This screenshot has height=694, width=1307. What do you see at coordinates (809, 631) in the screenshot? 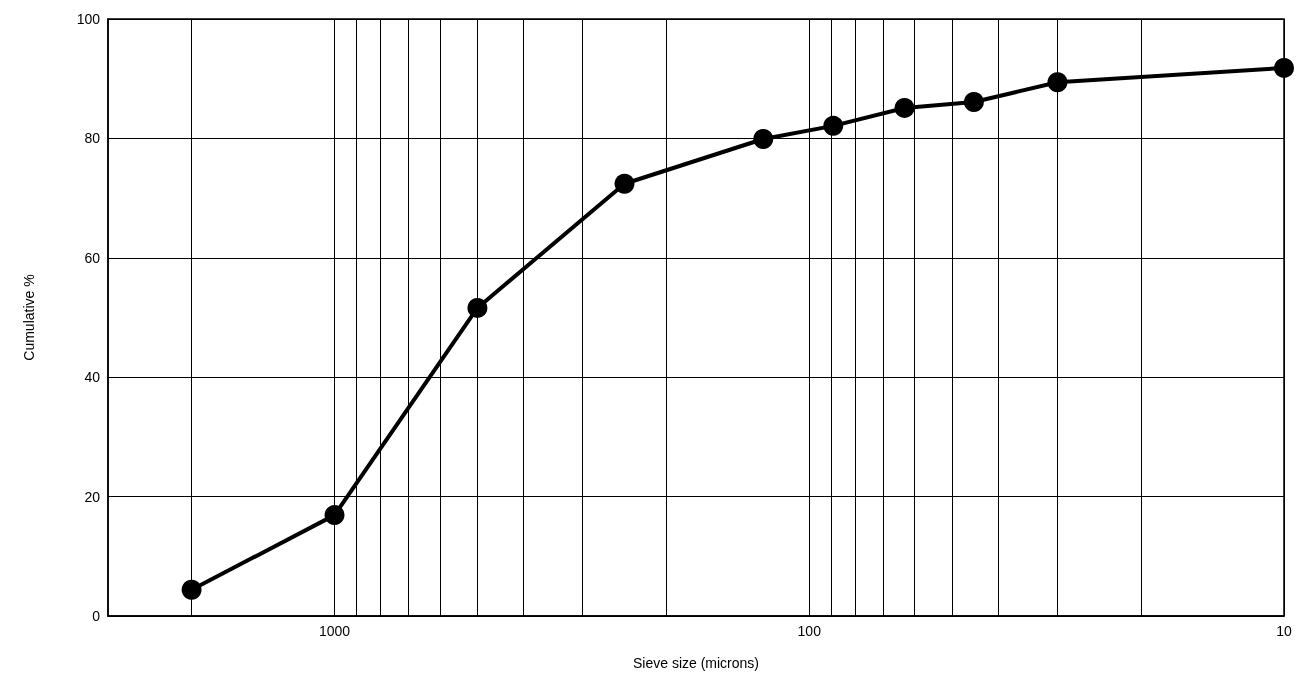
I see `x-tick-label: 100` at bounding box center [809, 631].